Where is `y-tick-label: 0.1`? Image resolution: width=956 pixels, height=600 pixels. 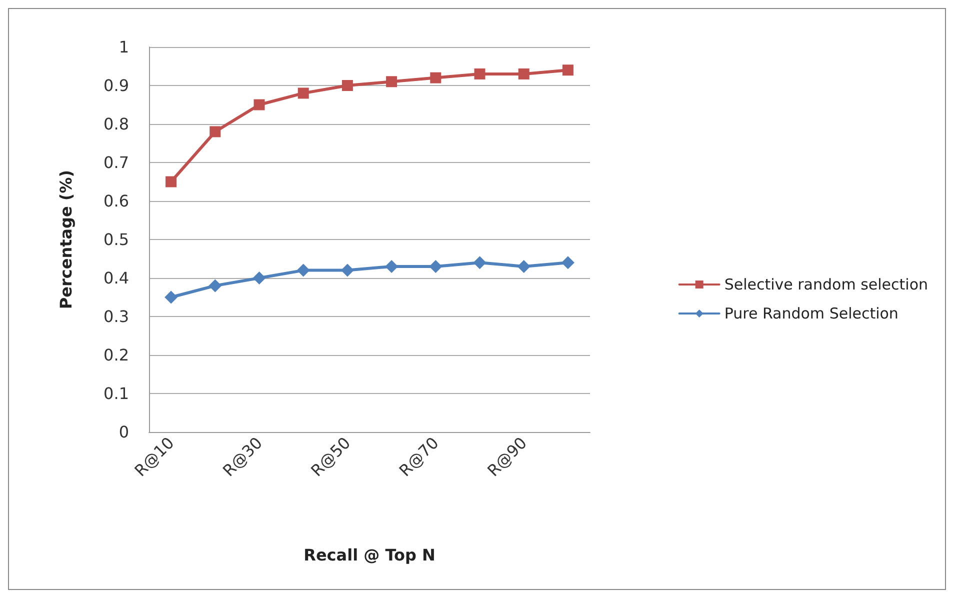 y-tick-label: 0.1 is located at coordinates (116, 393).